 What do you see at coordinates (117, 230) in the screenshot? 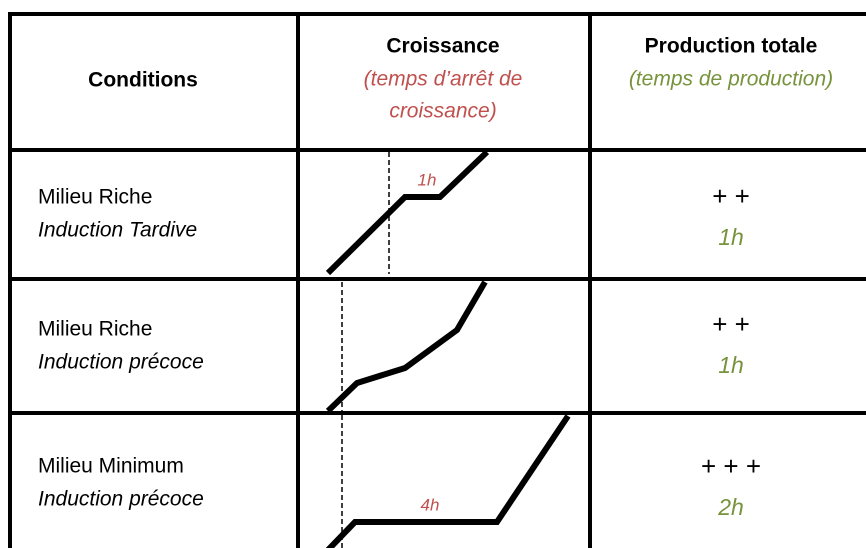
I see `induction: Induction Tardive` at bounding box center [117, 230].